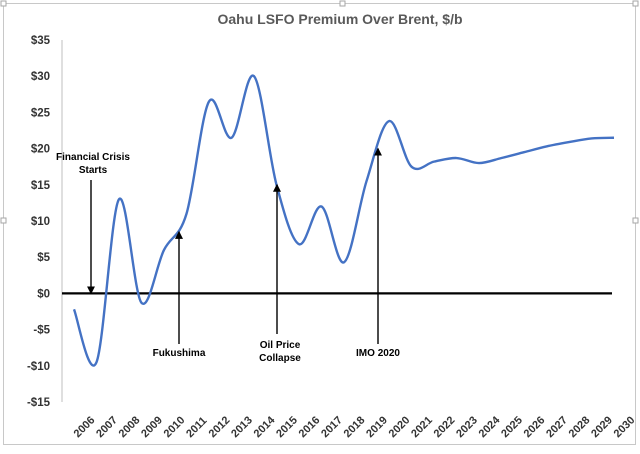  What do you see at coordinates (39, 403) in the screenshot?
I see `y-tick-label: -$15` at bounding box center [39, 403].